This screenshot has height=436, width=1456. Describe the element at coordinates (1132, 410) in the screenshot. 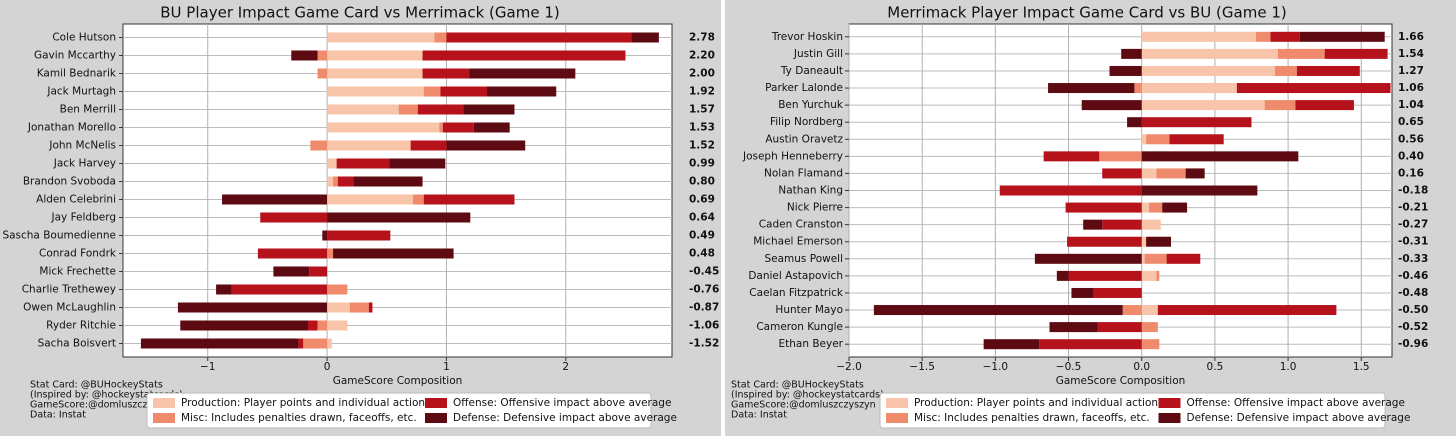

I see `legend-box` at that location.